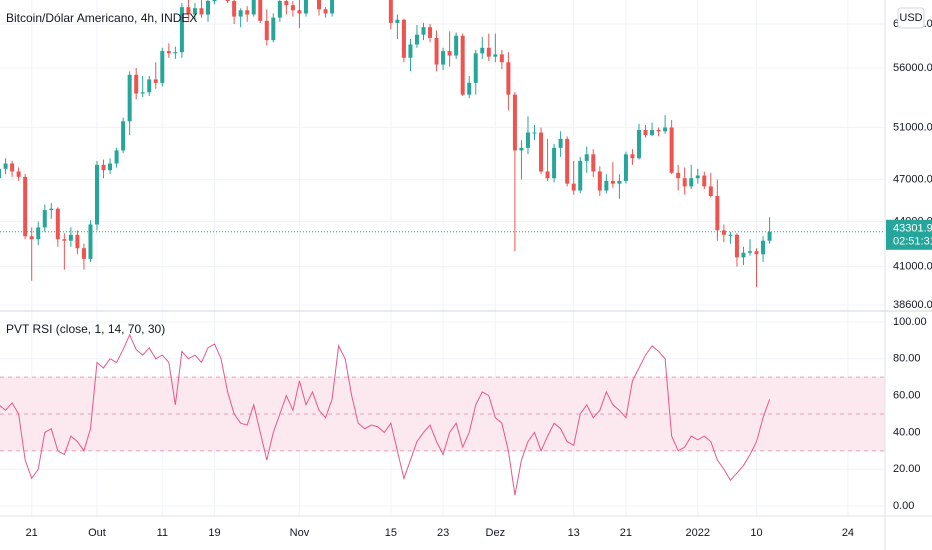 Image resolution: width=932 pixels, height=550 pixels. I want to click on y-tick-label: 20.00, so click(907, 469).